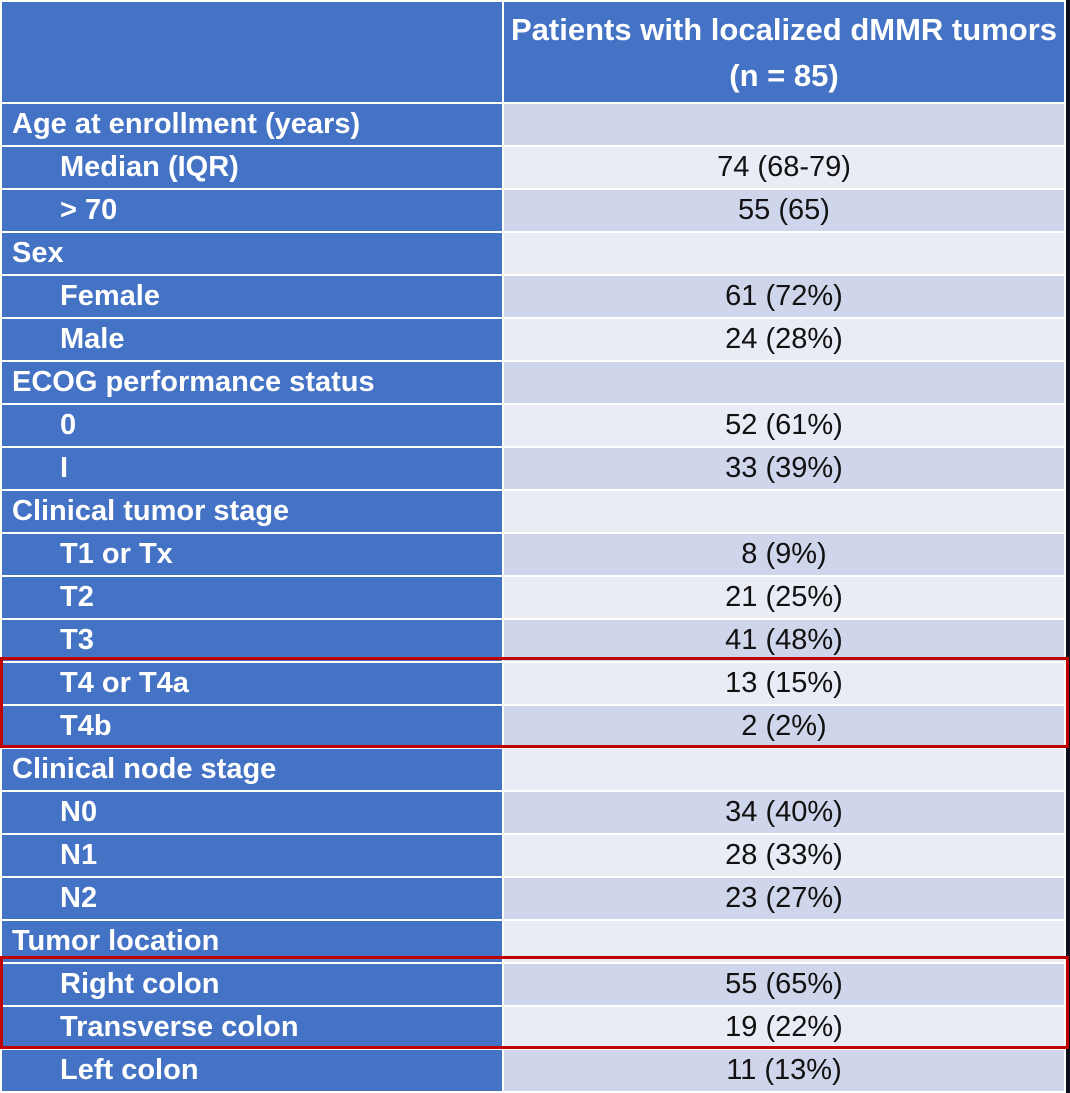  I want to click on table-row: T4 or T4a 13 (15%), so click(533, 683).